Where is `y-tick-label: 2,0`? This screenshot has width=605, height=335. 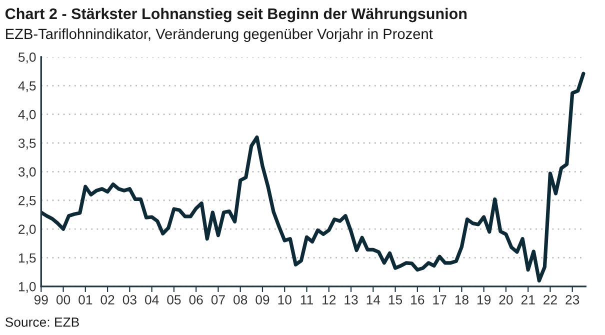
y-tick-label: 2,0 is located at coordinates (27, 230).